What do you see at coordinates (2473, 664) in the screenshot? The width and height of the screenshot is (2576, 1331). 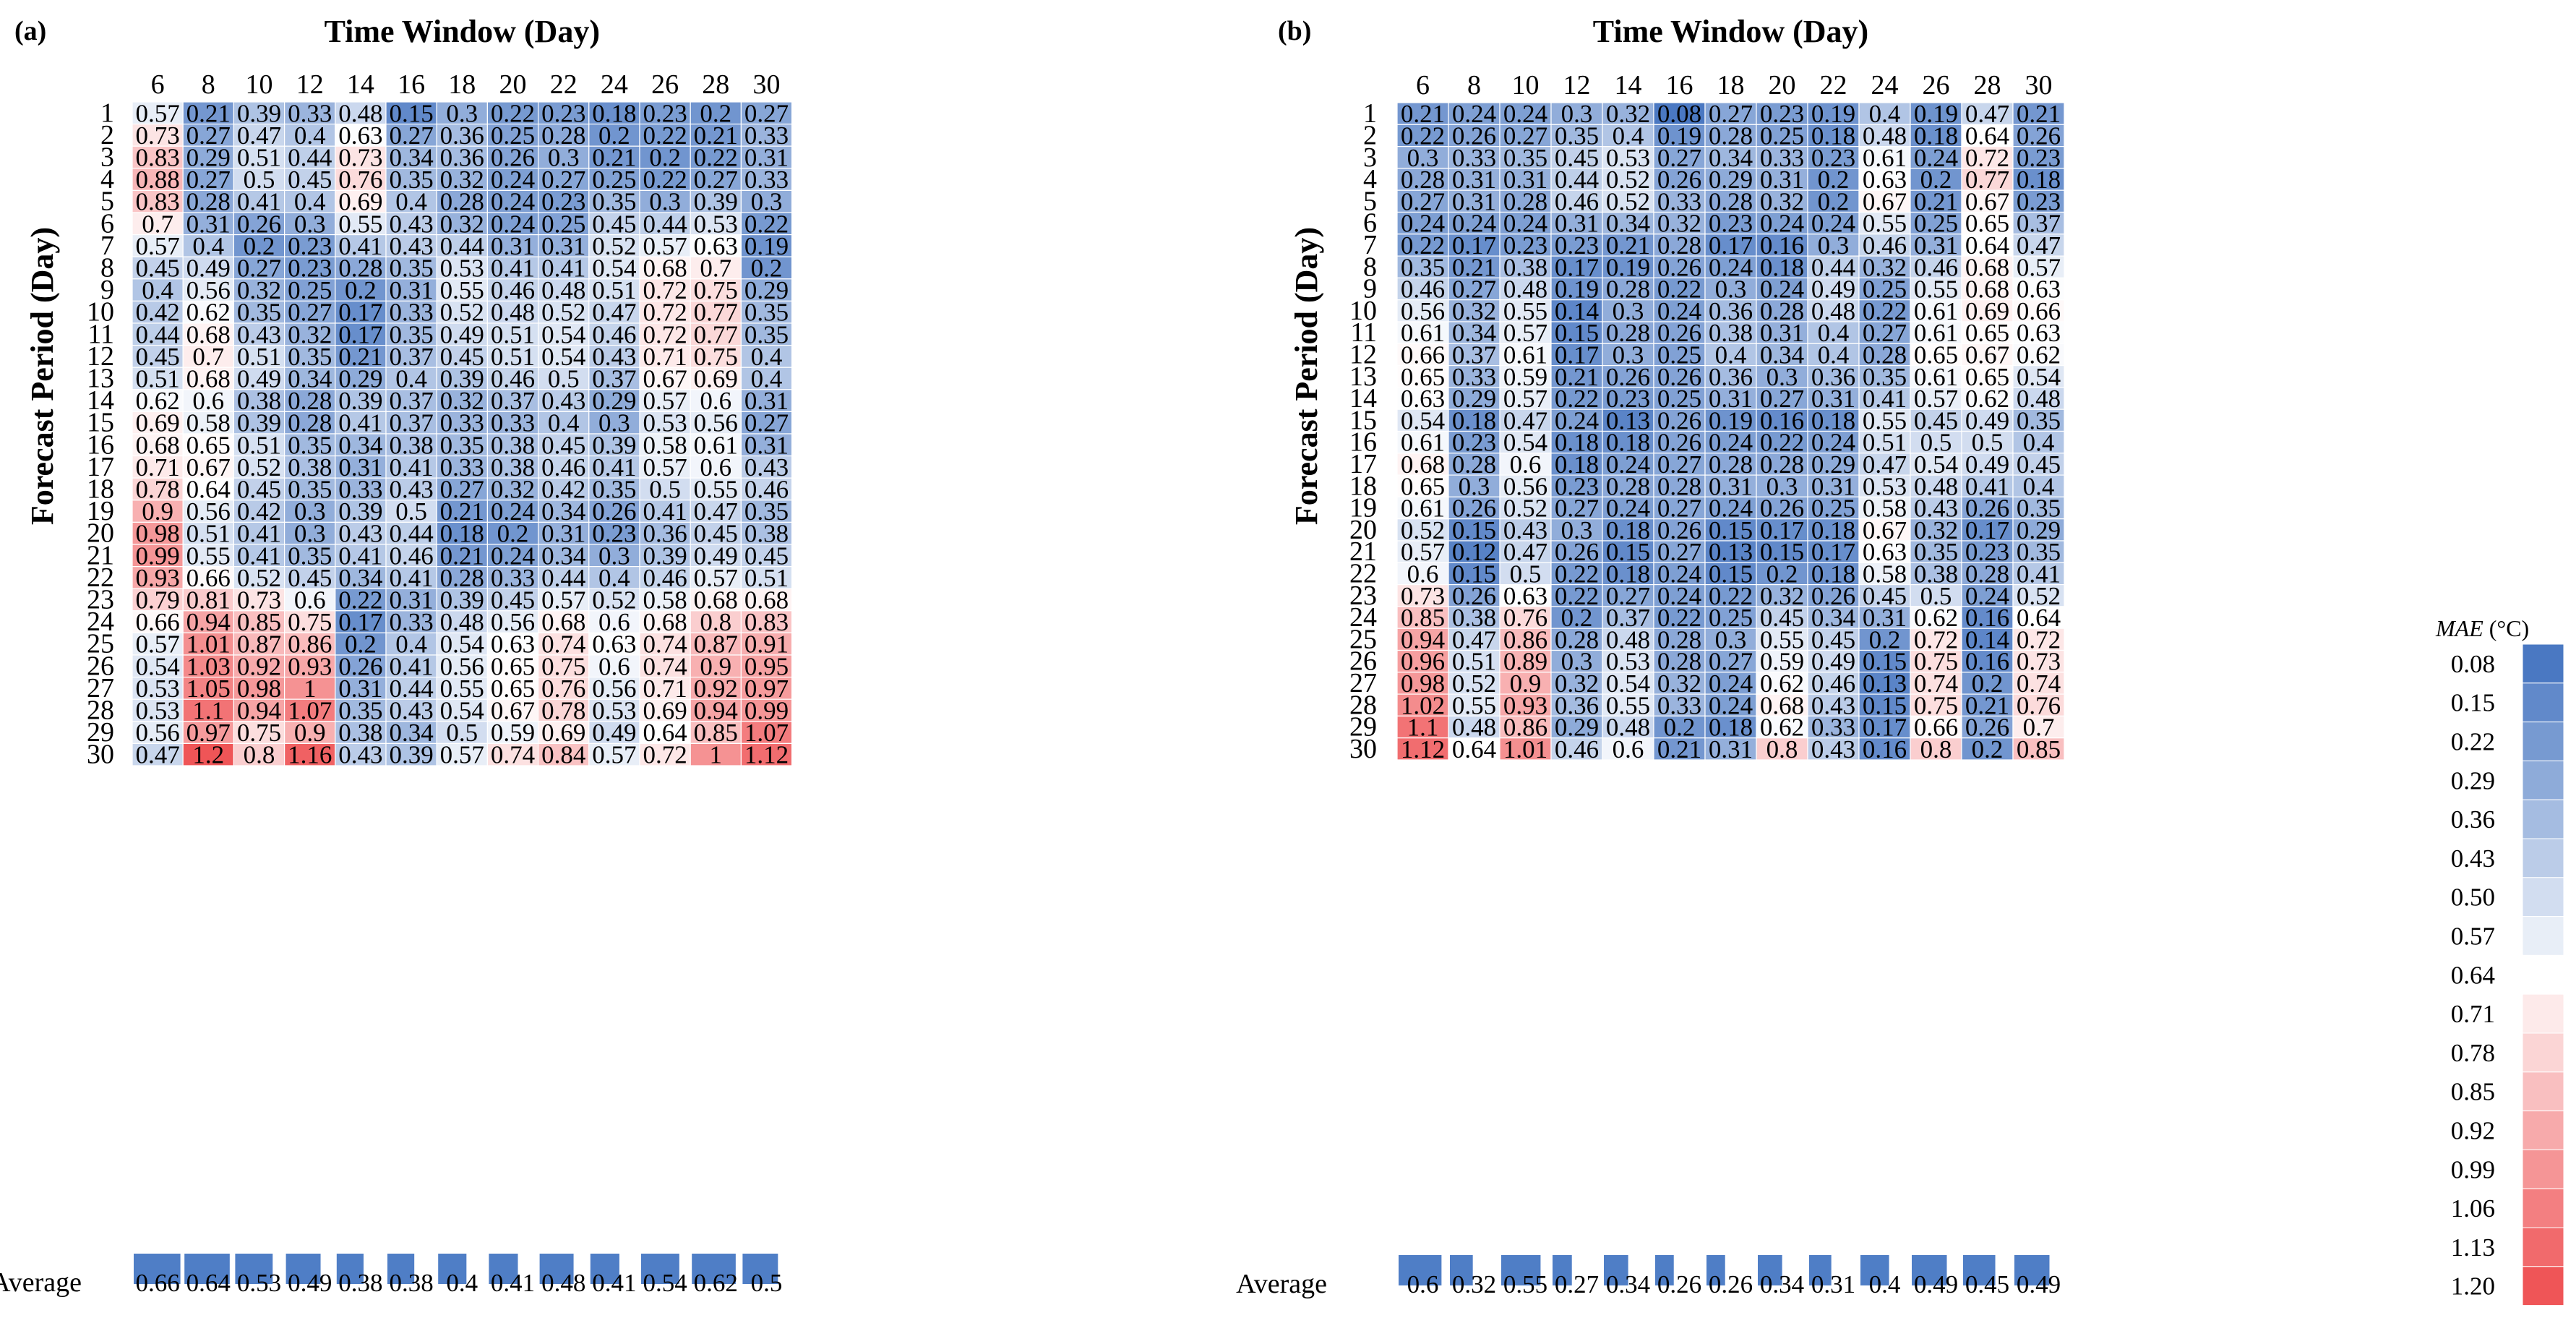 I see `legend-tick-label: 0.08` at bounding box center [2473, 664].